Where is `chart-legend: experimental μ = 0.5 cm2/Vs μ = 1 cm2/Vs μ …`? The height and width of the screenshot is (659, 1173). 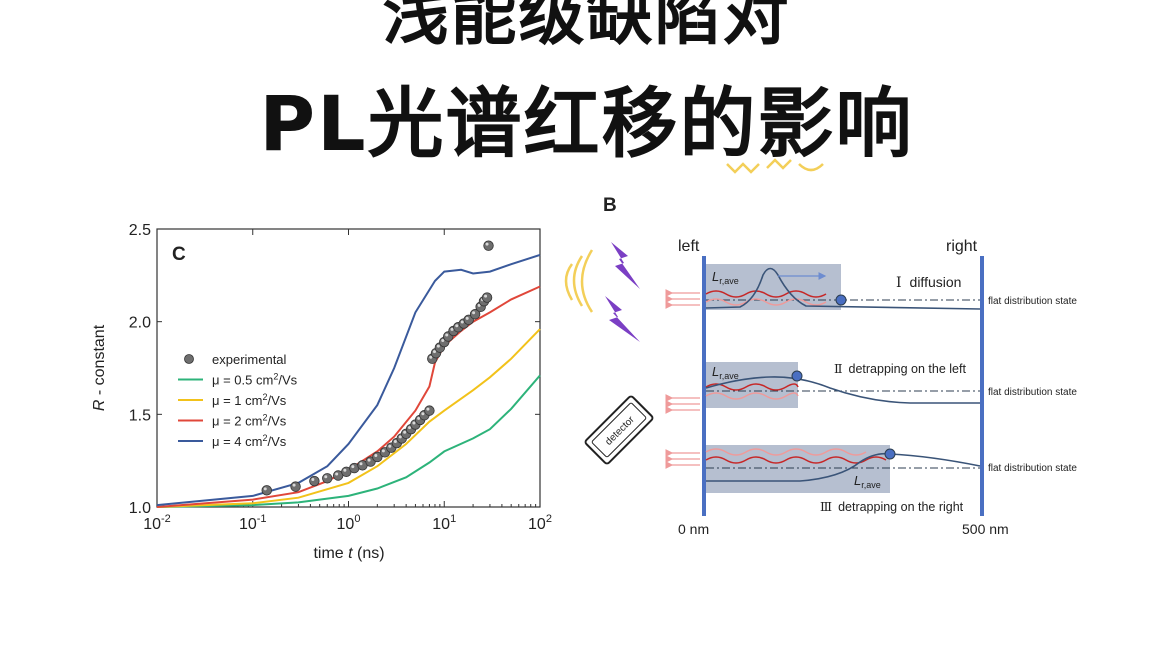
chart-legend: experimental μ = 0.5 cm2/Vs μ = 1 cm2/Vs μ … is located at coordinates (238, 400).